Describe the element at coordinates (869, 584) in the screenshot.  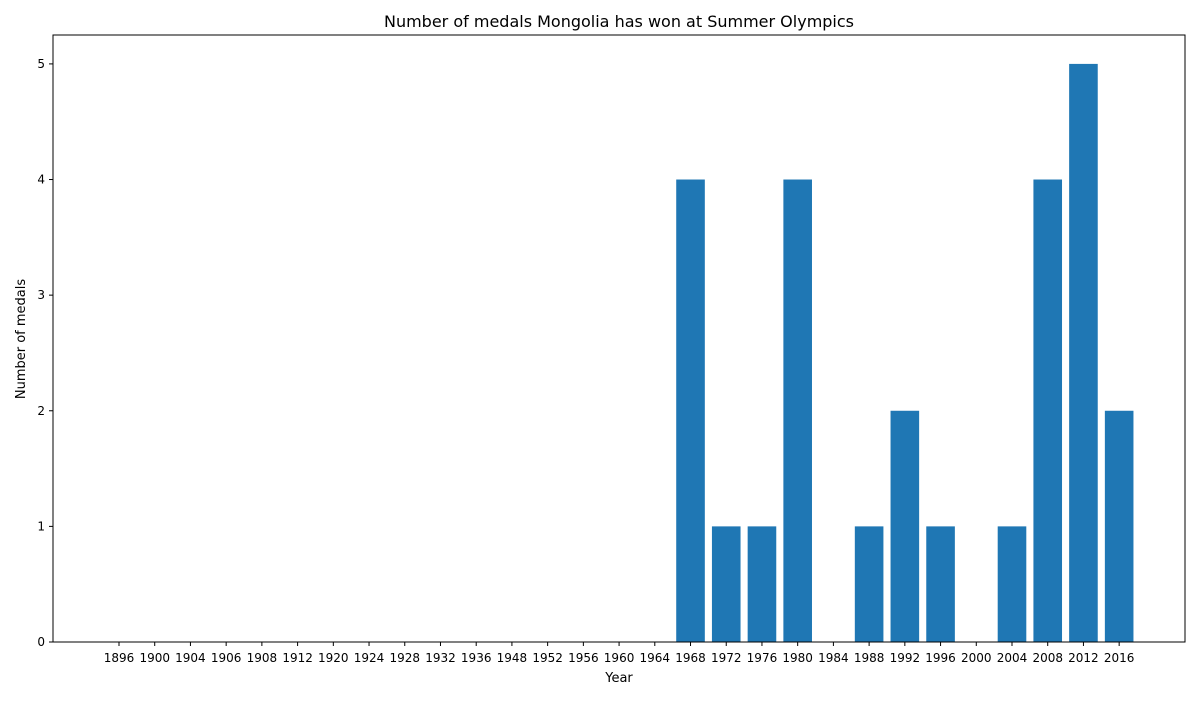
I see `bar-1988` at that location.